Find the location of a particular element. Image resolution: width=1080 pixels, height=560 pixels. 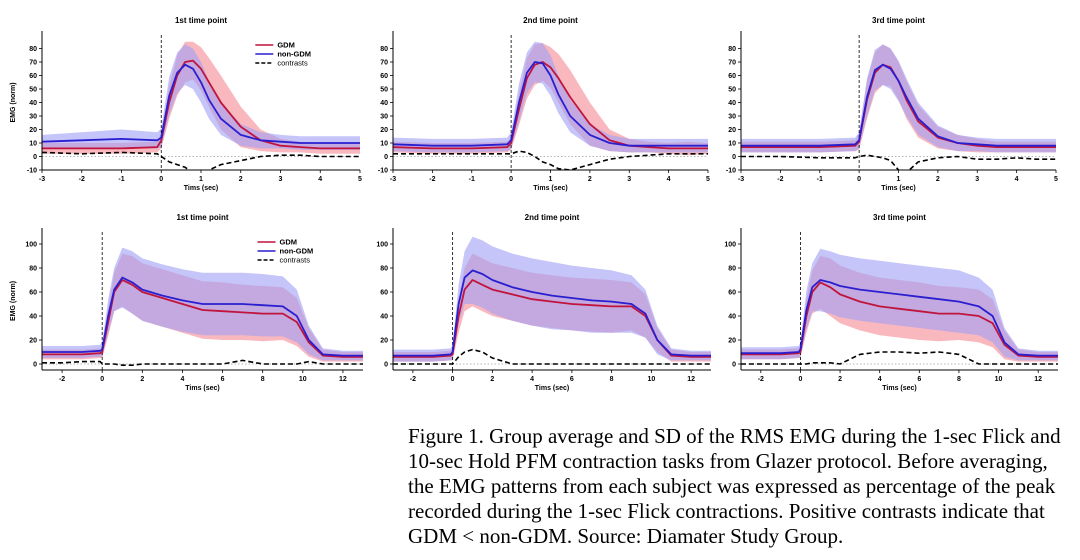

x-tick-label: 5 is located at coordinates (360, 179).